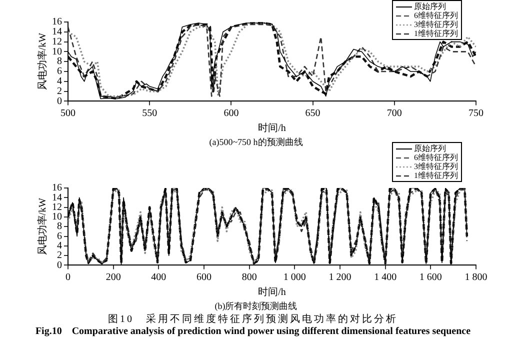 The width and height of the screenshot is (506, 339). I want to click on x-tick-label: 200, so click(113, 277).